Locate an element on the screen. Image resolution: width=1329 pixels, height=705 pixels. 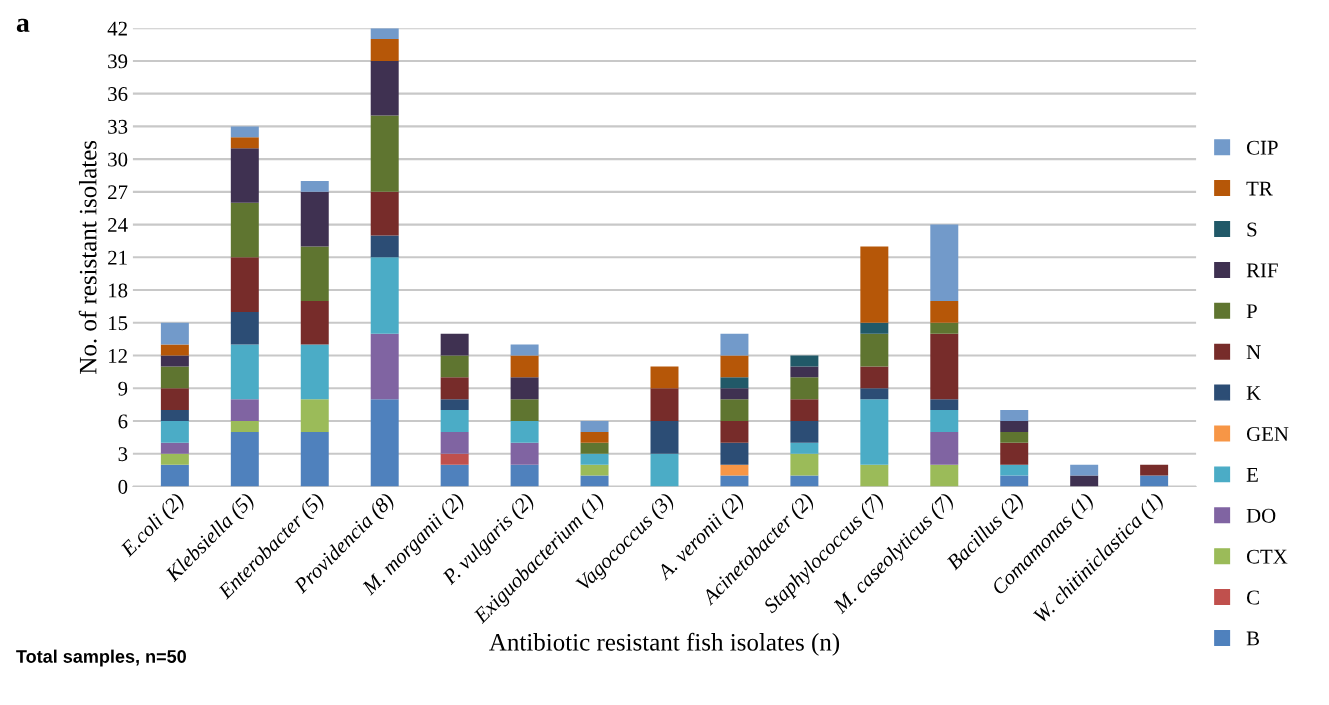
y-axis-title: No. of resistant isolates is located at coordinates (87, 257).